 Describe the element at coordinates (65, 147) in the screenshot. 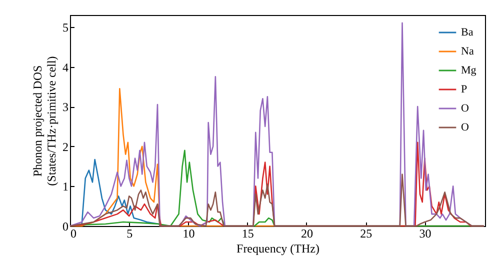

I see `y-tick-label: 2` at that location.